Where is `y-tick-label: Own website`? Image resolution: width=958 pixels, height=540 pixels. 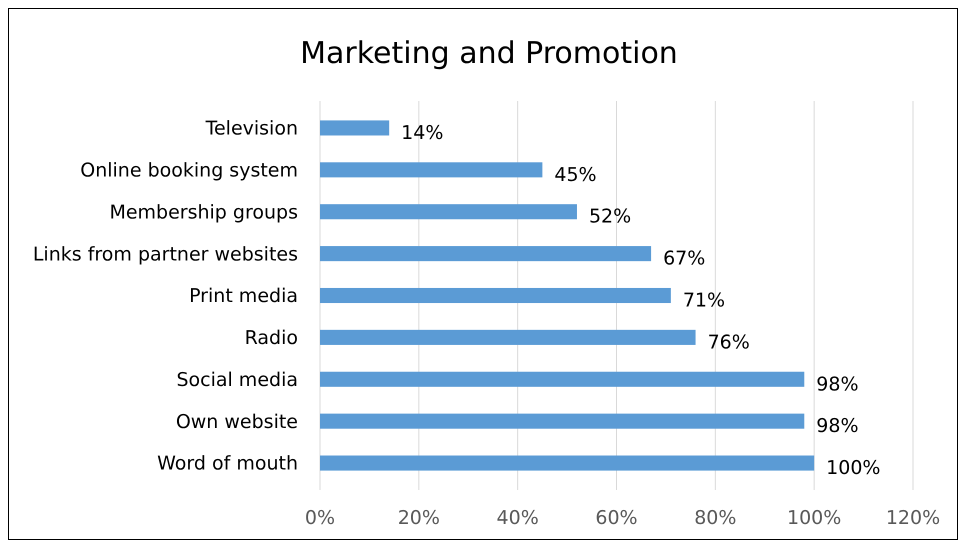 y-tick-label: Own website is located at coordinates (237, 421).